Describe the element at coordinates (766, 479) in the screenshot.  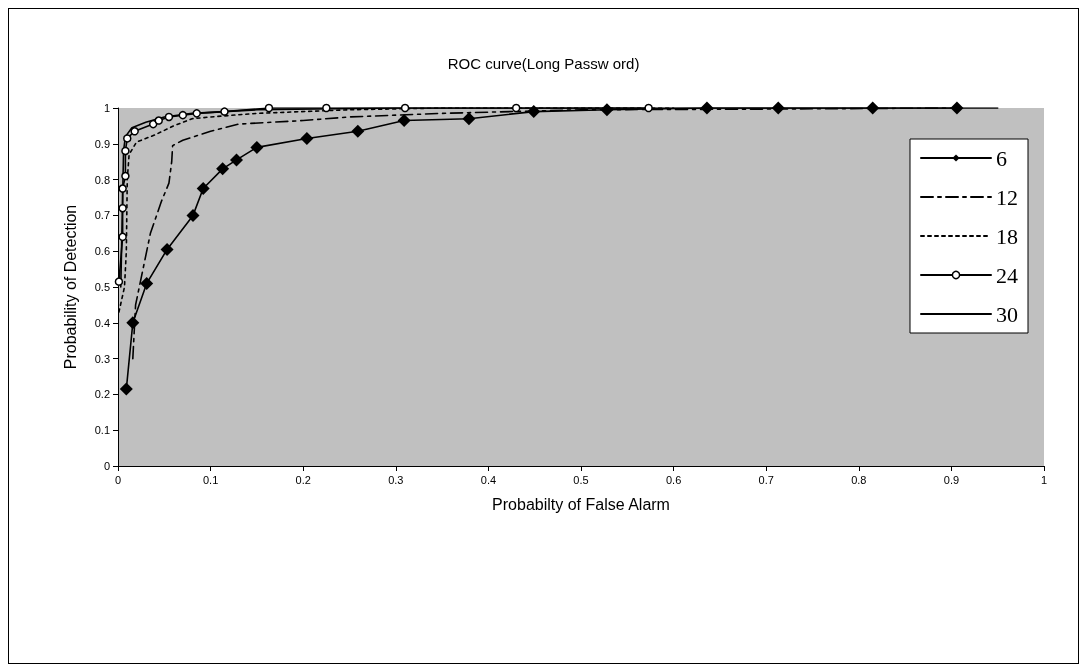
I see `x-tick-label: 0.7` at that location.